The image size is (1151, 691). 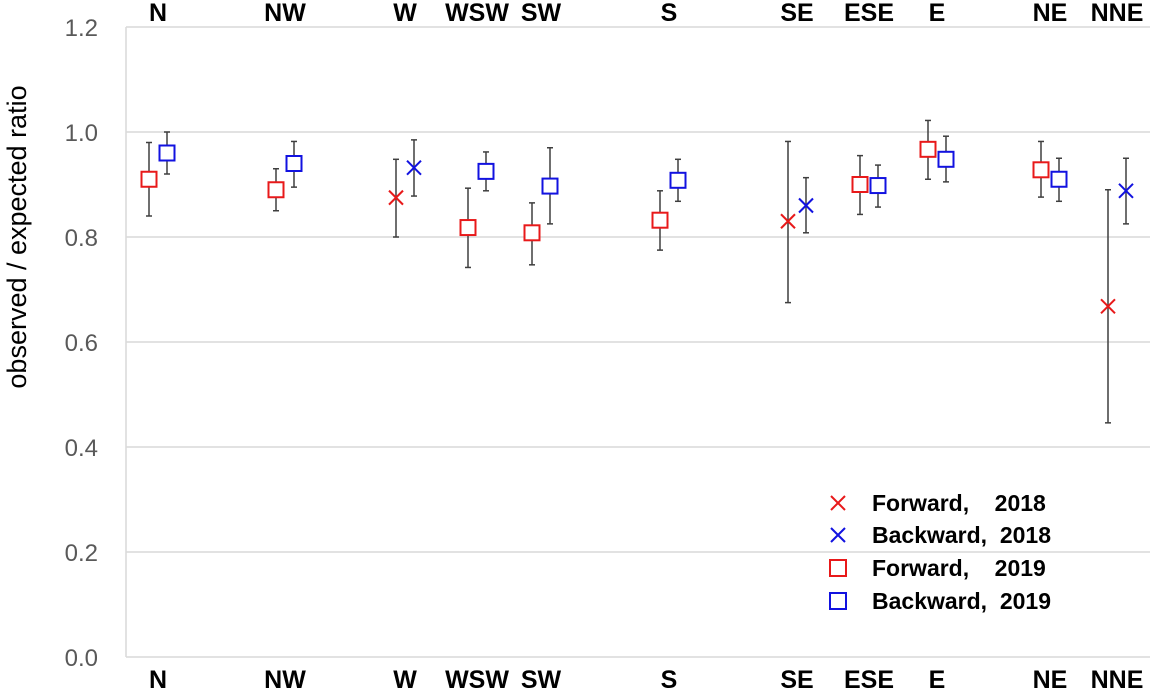 What do you see at coordinates (669, 13) in the screenshot?
I see `category-label-top: S` at bounding box center [669, 13].